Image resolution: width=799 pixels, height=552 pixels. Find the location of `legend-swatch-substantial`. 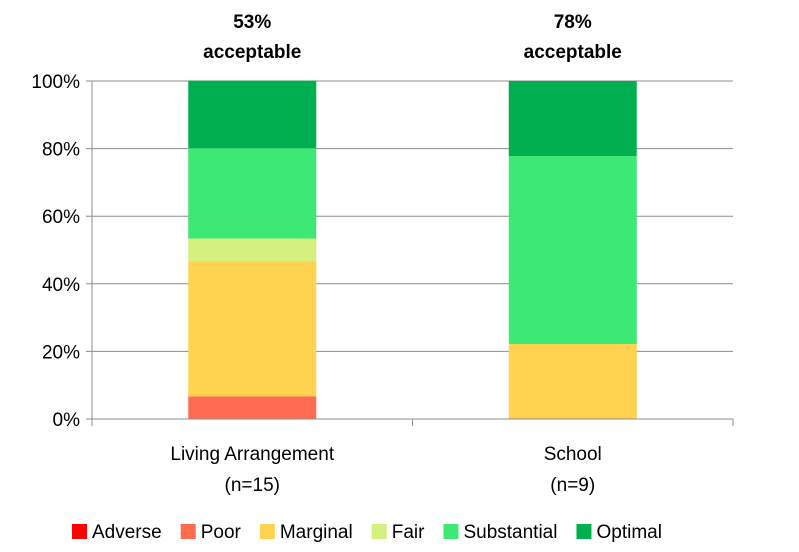

legend-swatch-substantial is located at coordinates (451, 531).